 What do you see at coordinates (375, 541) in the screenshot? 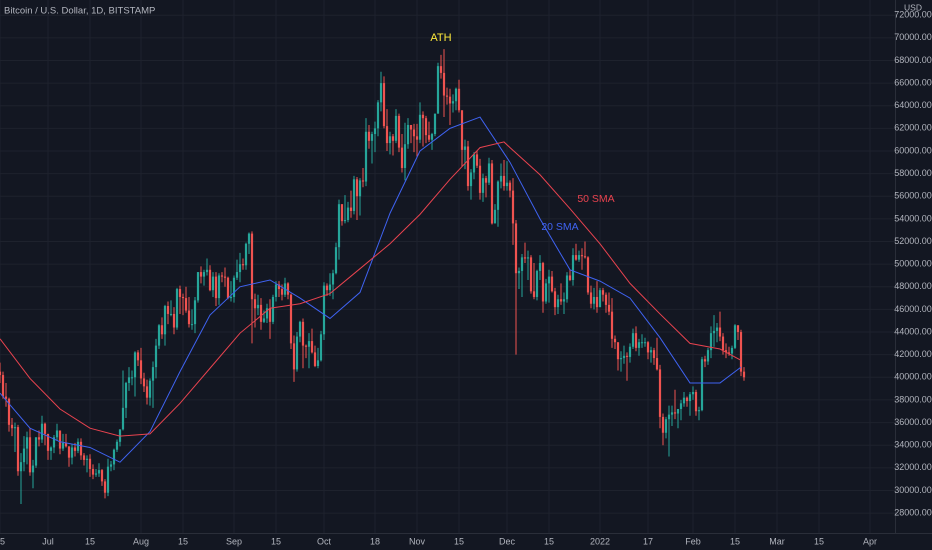
I see `x-tick-label: 18` at bounding box center [375, 541].